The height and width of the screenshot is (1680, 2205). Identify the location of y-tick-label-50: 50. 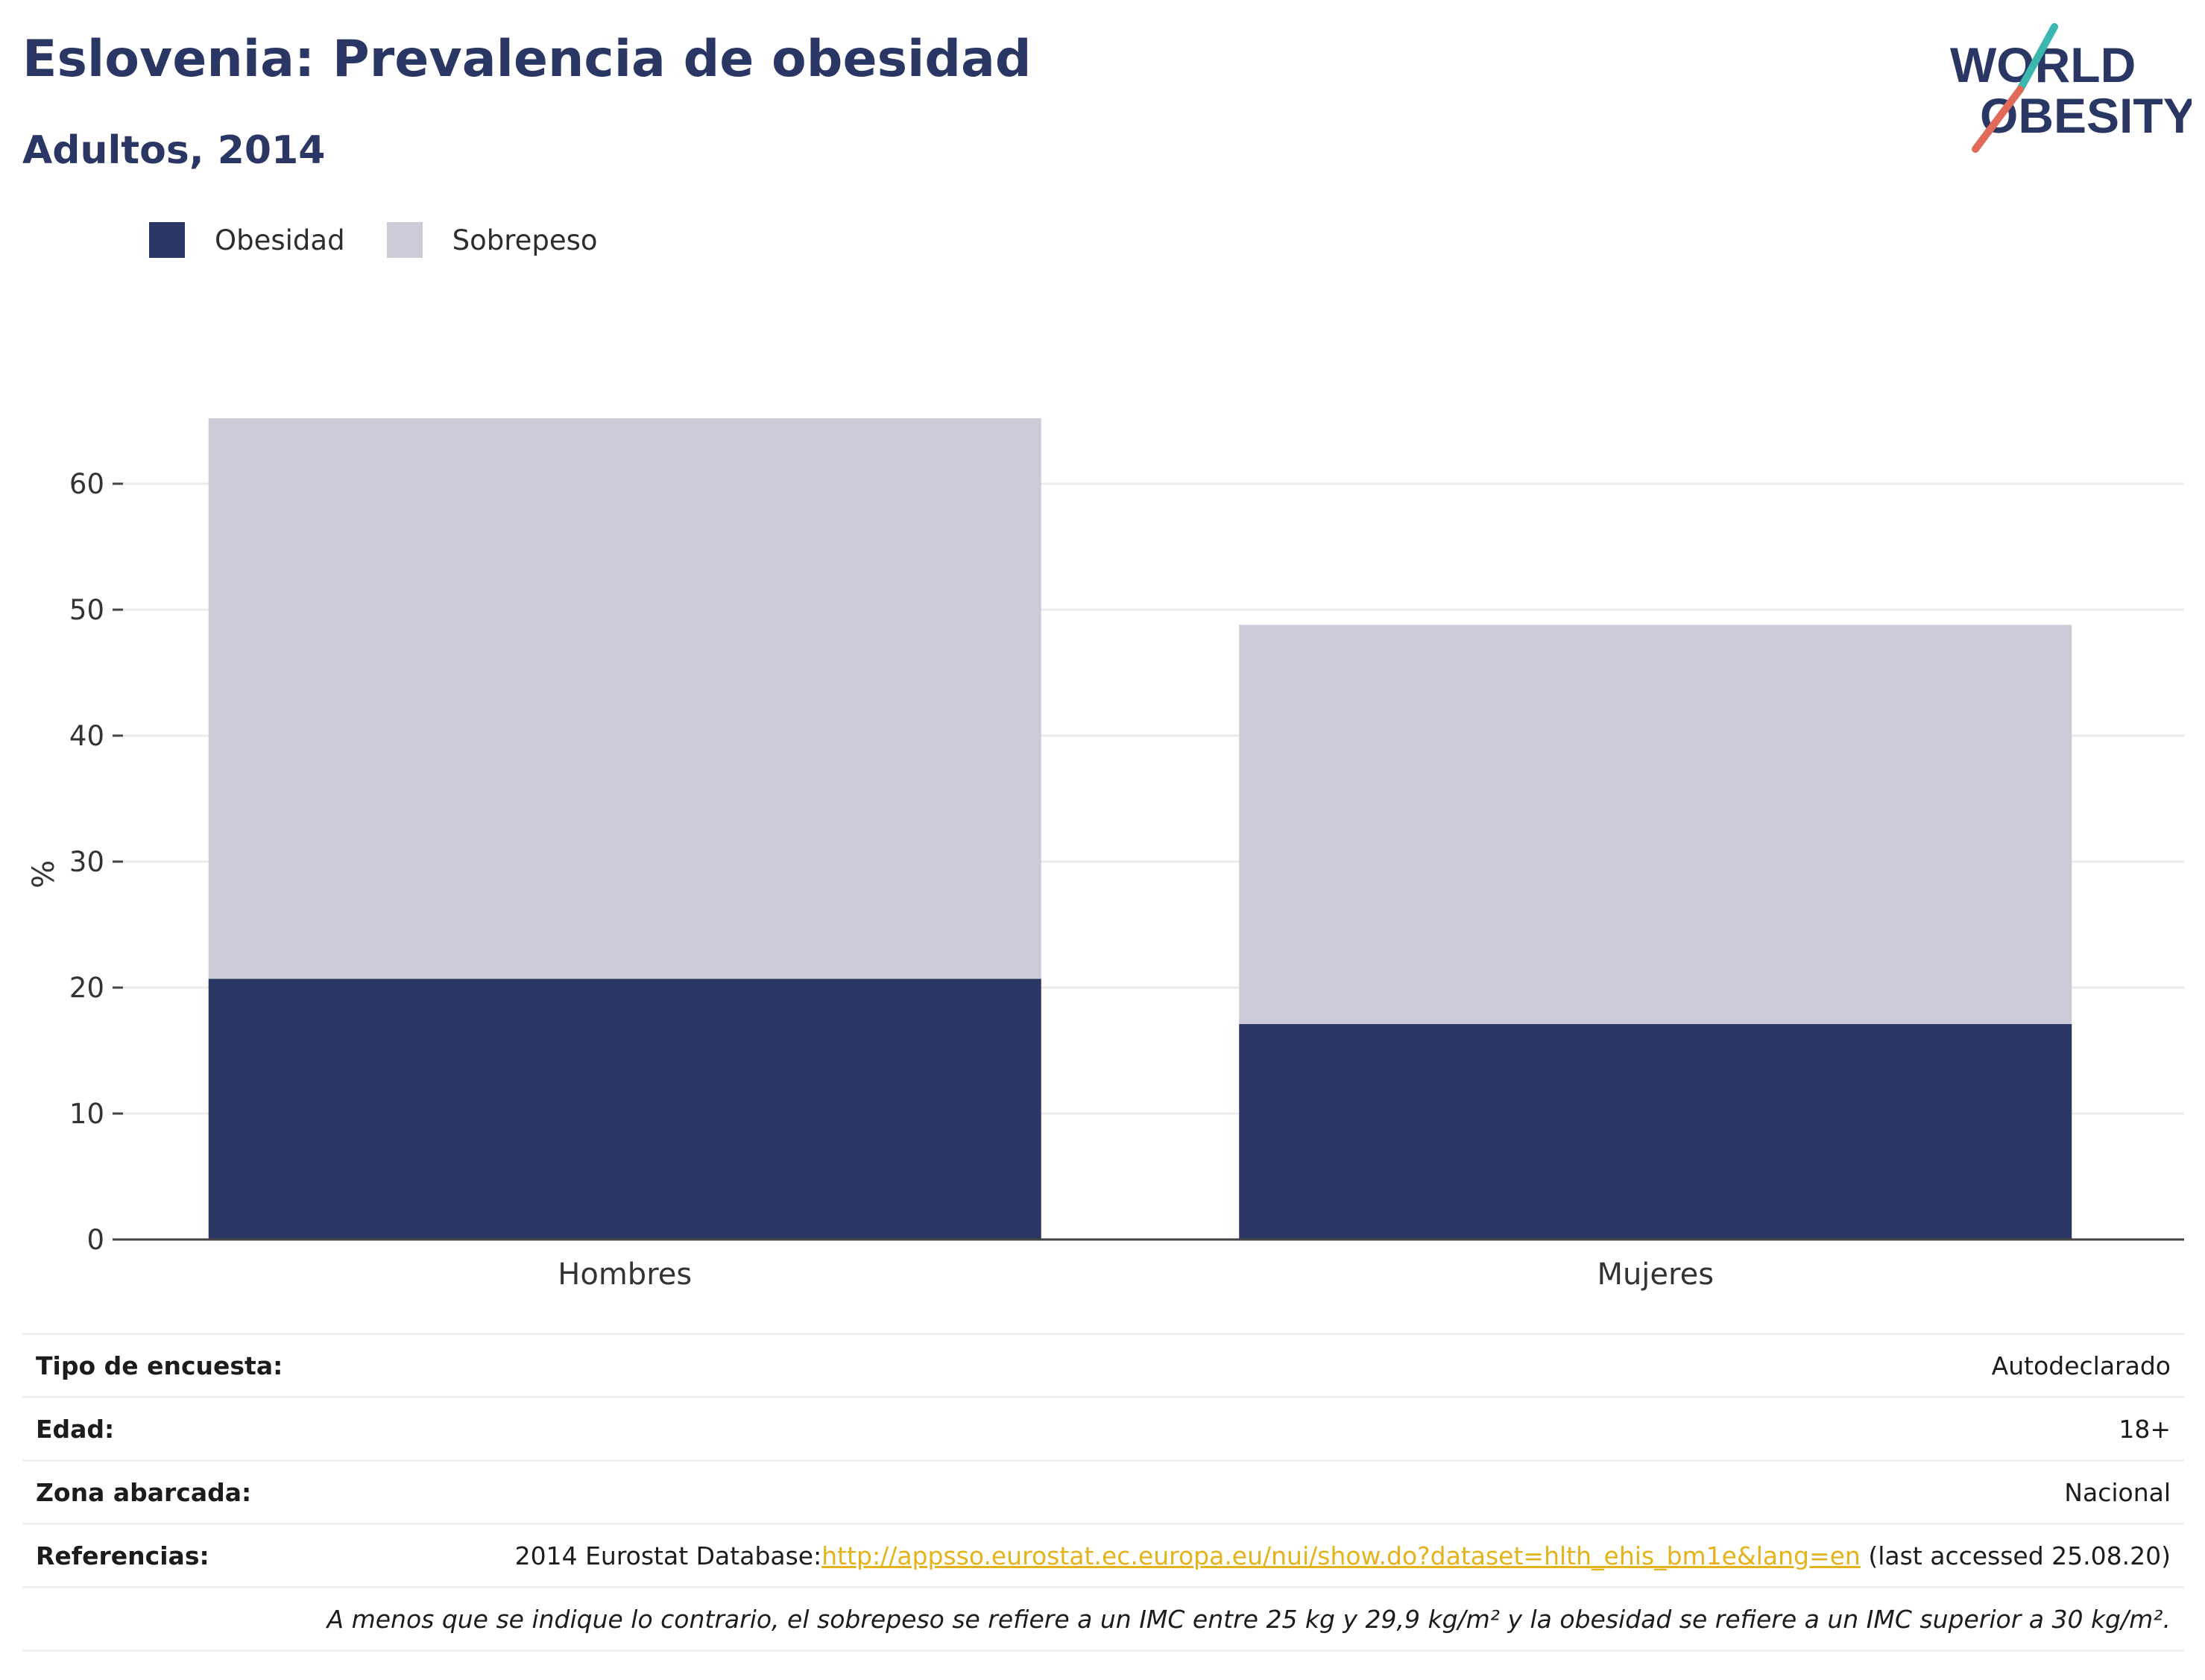
(86, 610).